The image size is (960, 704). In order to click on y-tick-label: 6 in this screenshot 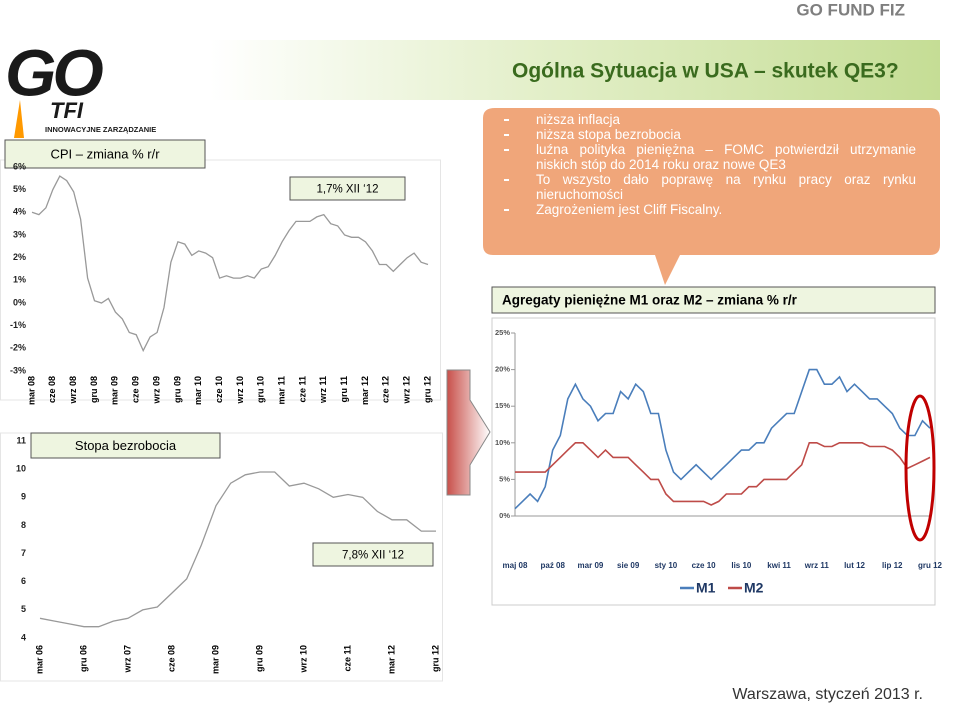, I will do `click(23, 581)`.